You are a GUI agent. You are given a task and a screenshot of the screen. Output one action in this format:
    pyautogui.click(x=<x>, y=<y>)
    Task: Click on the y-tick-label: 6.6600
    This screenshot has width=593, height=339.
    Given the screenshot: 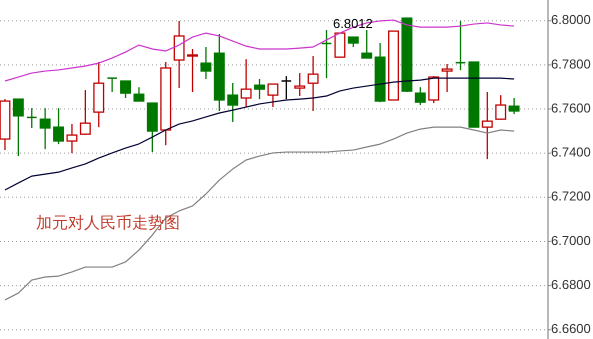 What is the action you would take?
    pyautogui.click(x=571, y=328)
    